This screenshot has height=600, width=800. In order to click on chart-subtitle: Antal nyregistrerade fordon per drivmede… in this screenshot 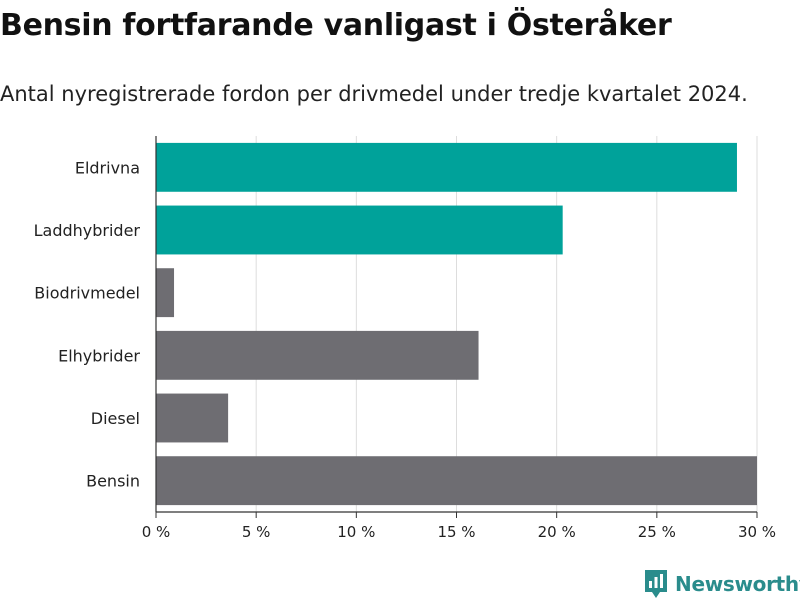, I will do `click(374, 94)`.